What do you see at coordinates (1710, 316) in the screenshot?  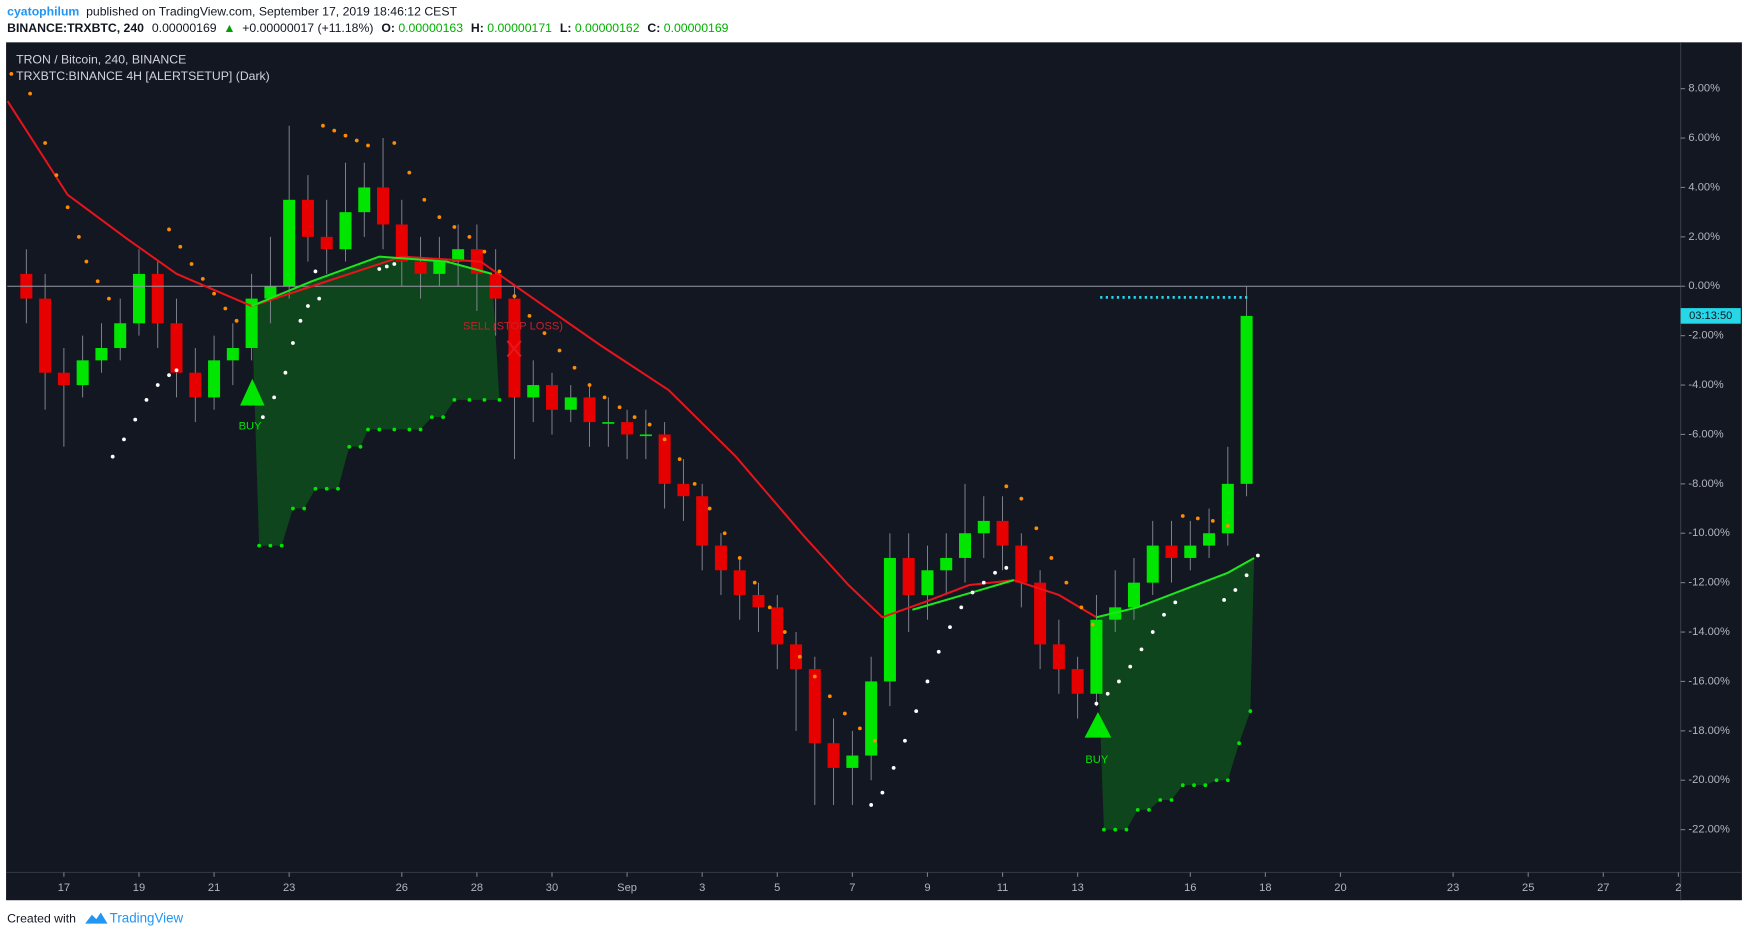 I see `countdown: 03:13:50` at bounding box center [1710, 316].